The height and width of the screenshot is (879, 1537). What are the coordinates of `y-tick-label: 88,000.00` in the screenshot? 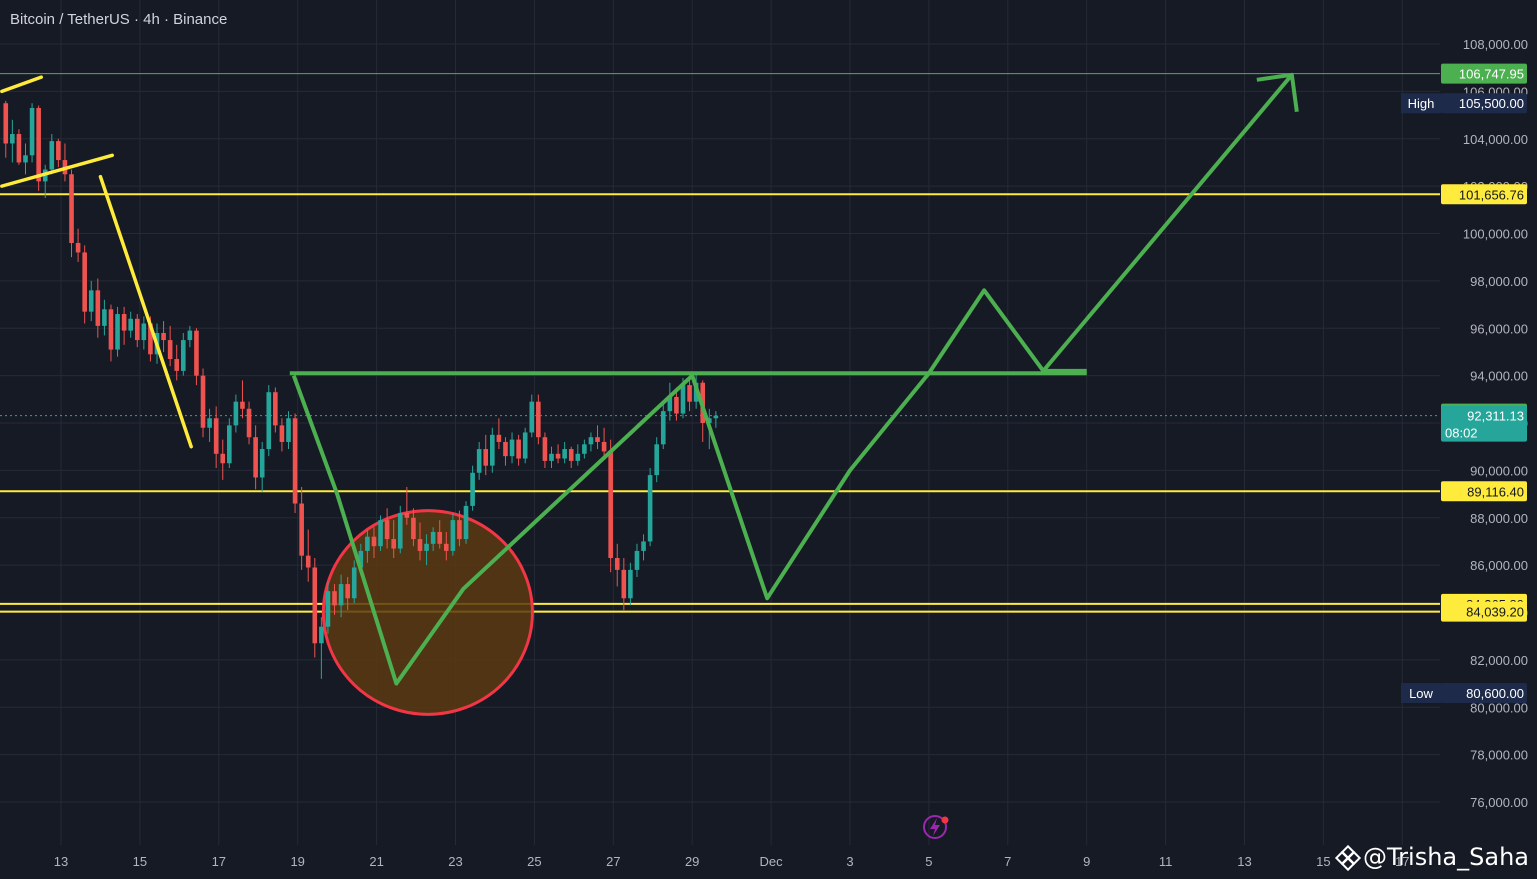 It's located at (1499, 518).